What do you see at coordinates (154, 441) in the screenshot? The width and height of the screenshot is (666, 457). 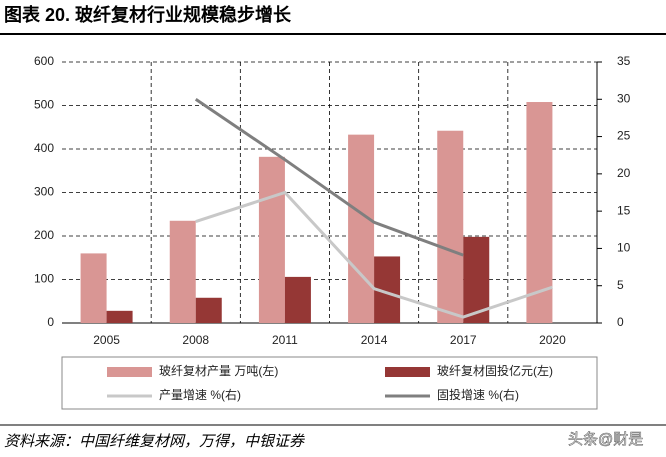 I see `source: 资料来源：中国纤维复材网，万得，中银证券` at bounding box center [154, 441].